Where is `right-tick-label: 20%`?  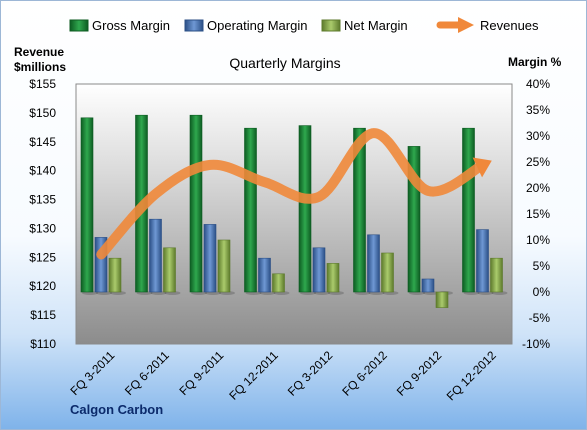
right-tick-label: 20% is located at coordinates (538, 188).